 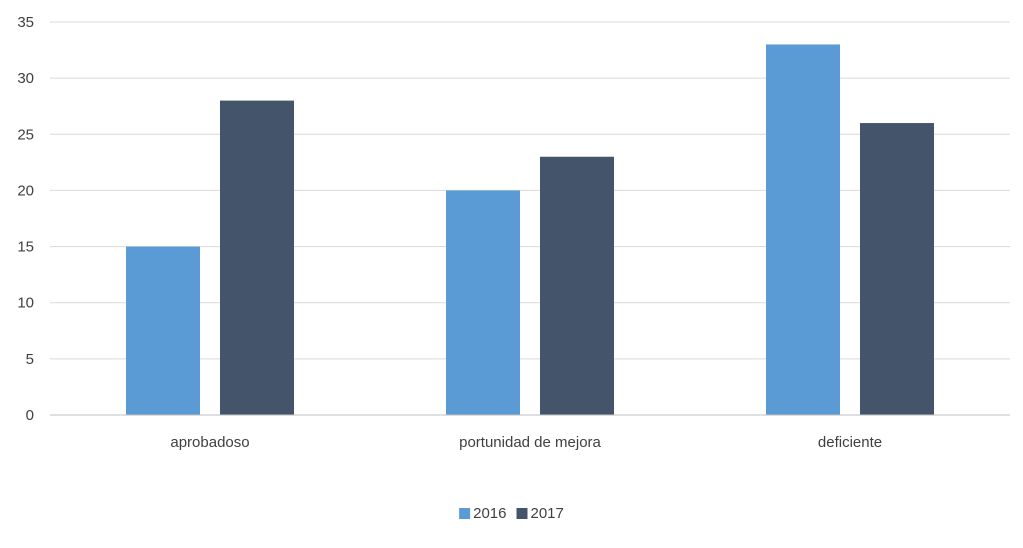 What do you see at coordinates (547, 513) in the screenshot?
I see `legend-label: 2017` at bounding box center [547, 513].